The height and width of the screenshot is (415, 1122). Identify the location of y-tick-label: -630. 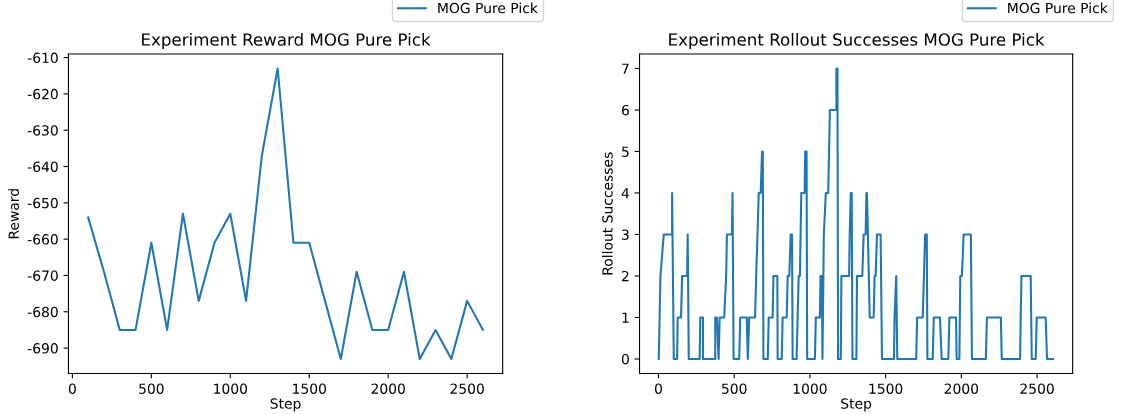
(42, 130).